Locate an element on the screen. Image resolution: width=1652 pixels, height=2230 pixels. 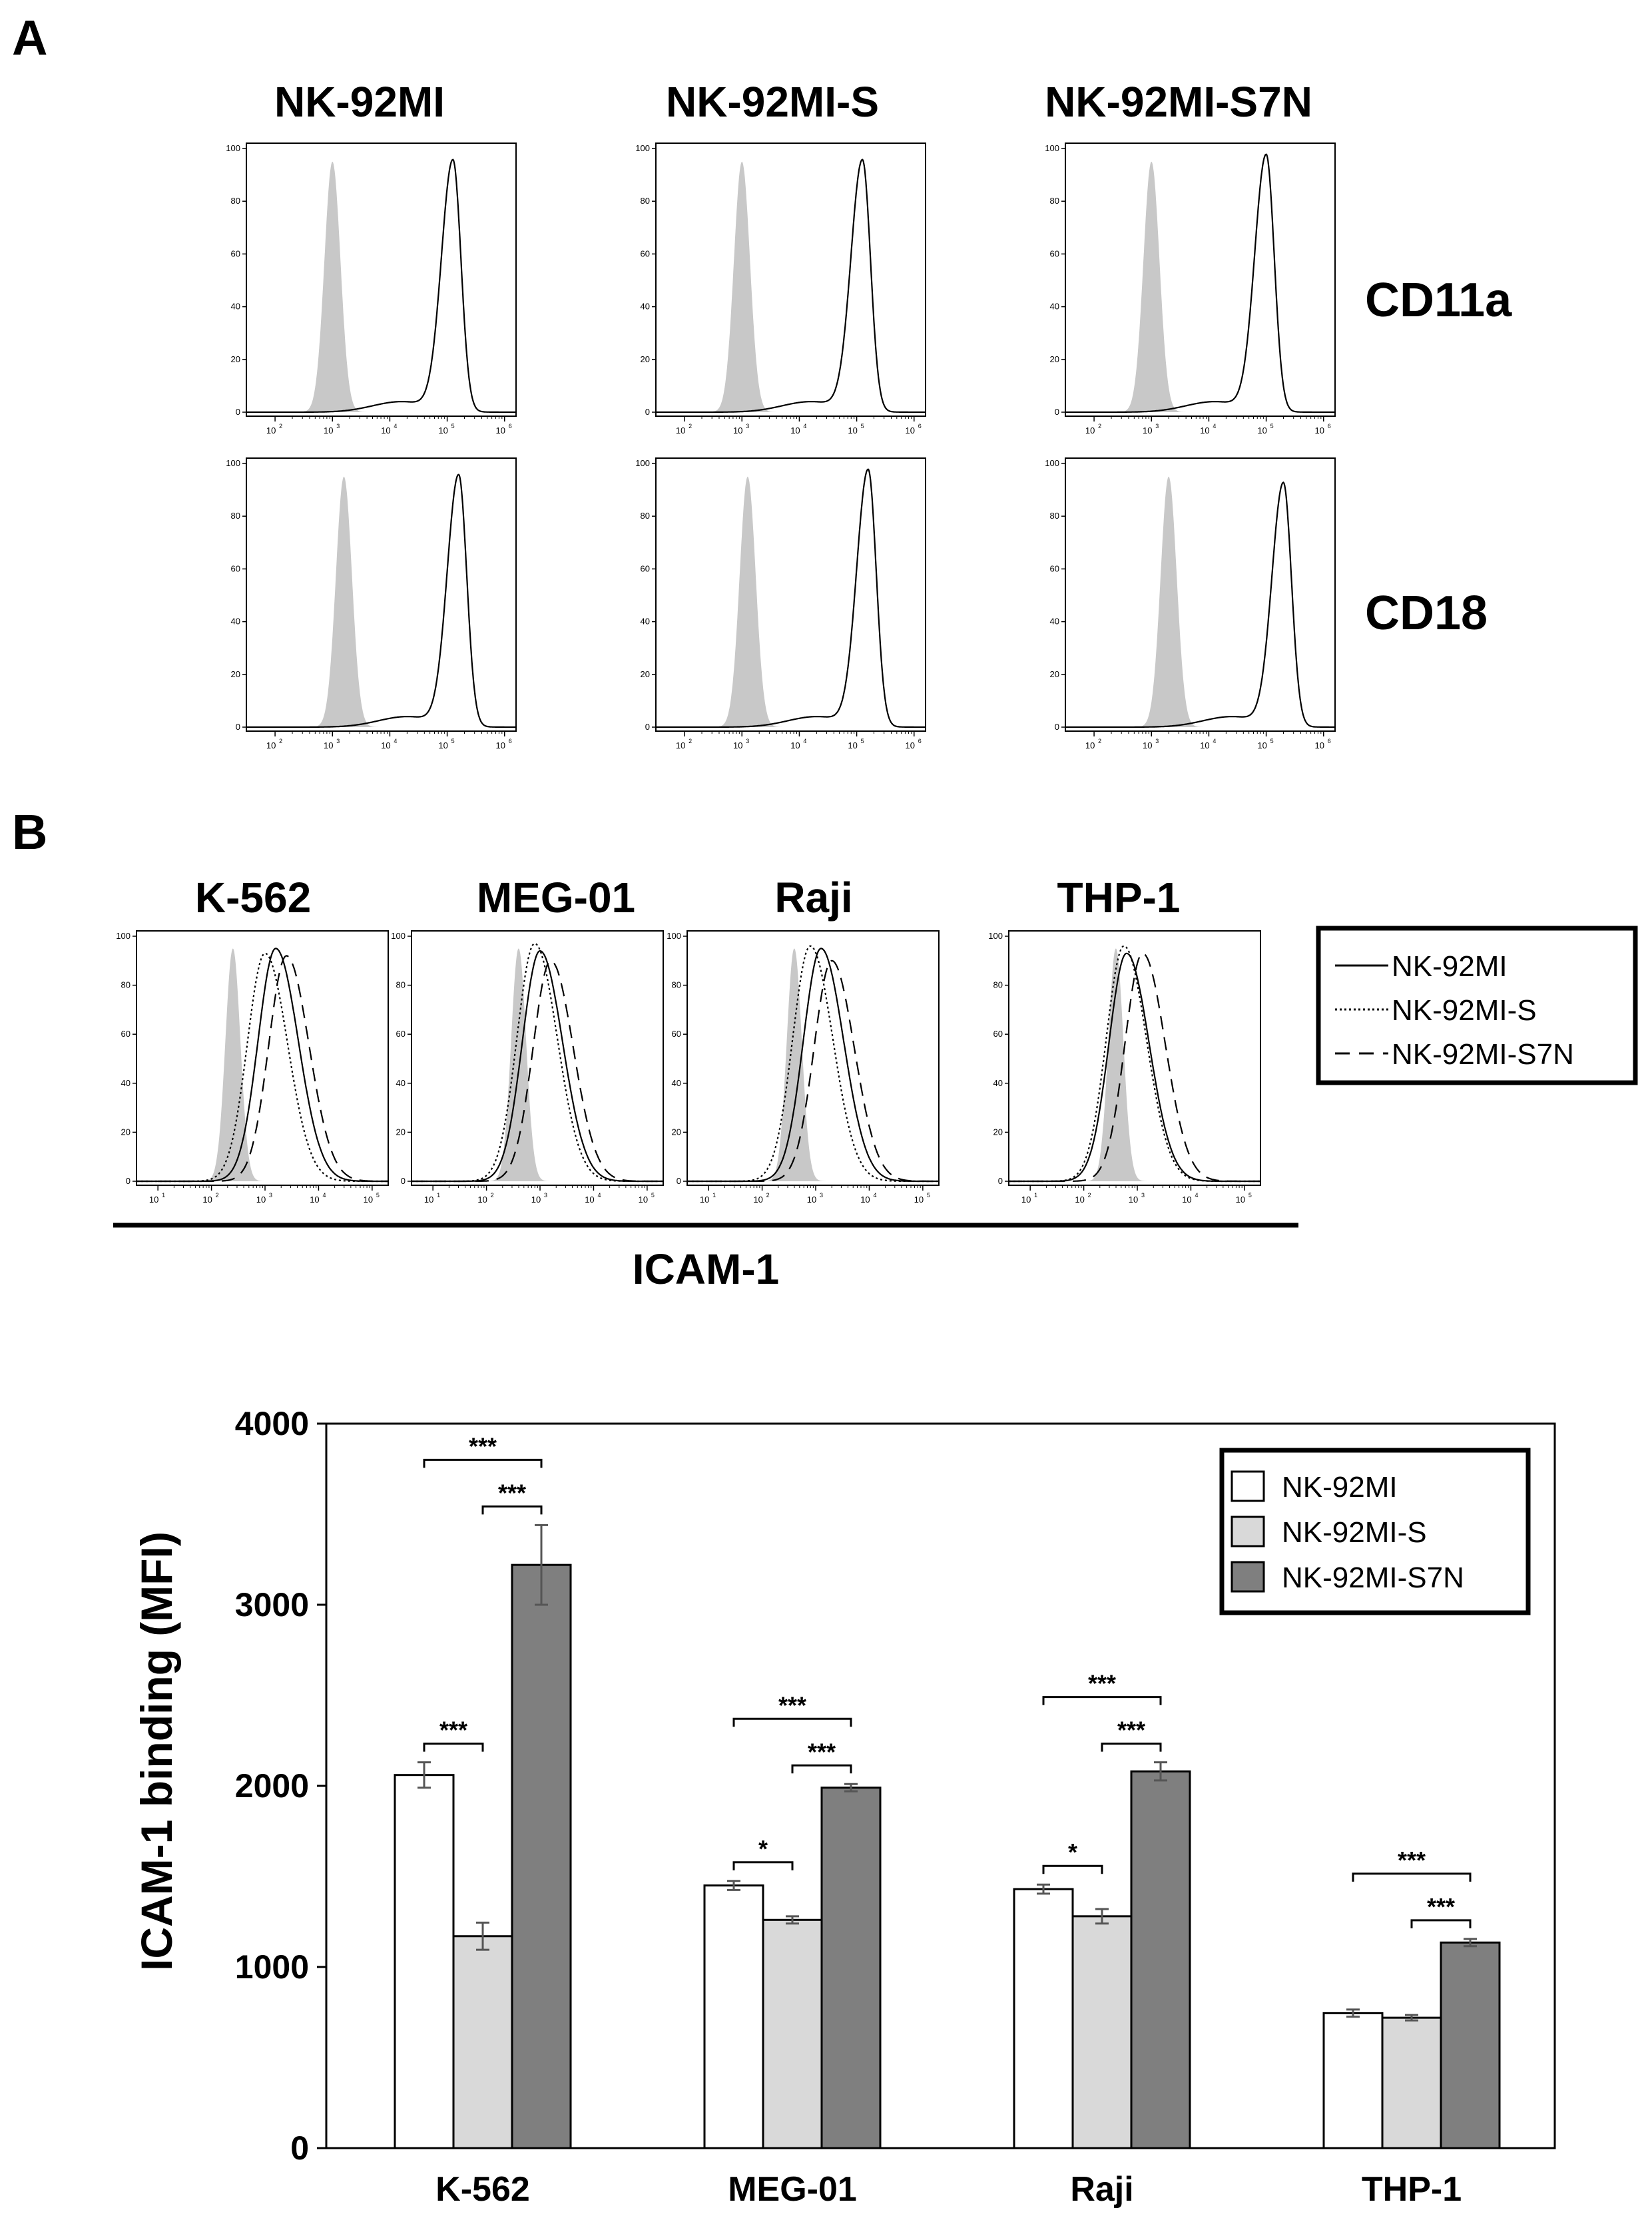
bar-y-tick-label: 2000 is located at coordinates (272, 1786).